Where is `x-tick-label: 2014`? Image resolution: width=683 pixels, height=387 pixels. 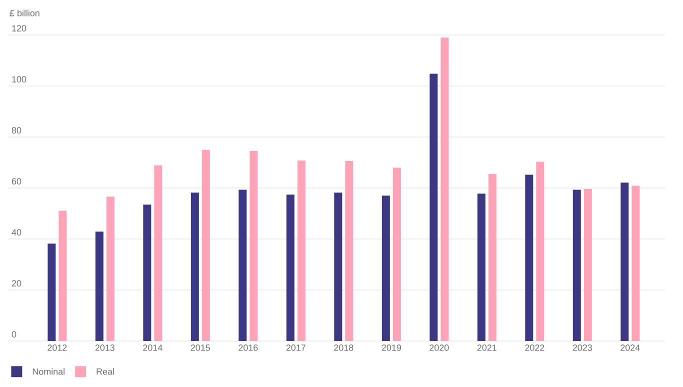 x-tick-label: 2014 is located at coordinates (152, 347).